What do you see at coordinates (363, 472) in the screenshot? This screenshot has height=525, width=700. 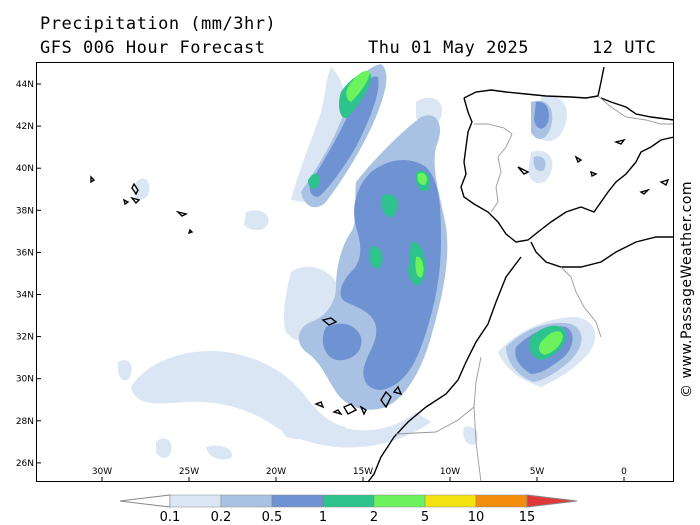 I see `lon-label: 15W` at bounding box center [363, 472].